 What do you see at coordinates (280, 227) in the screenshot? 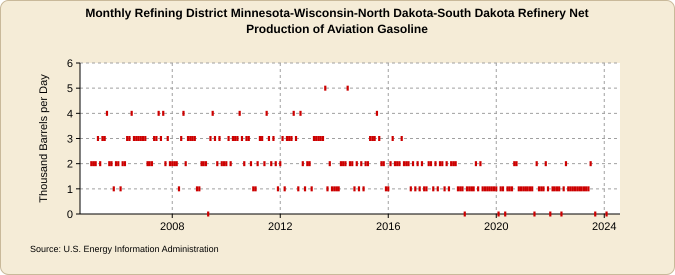
I see `x-tick-label: 2012` at bounding box center [280, 227].